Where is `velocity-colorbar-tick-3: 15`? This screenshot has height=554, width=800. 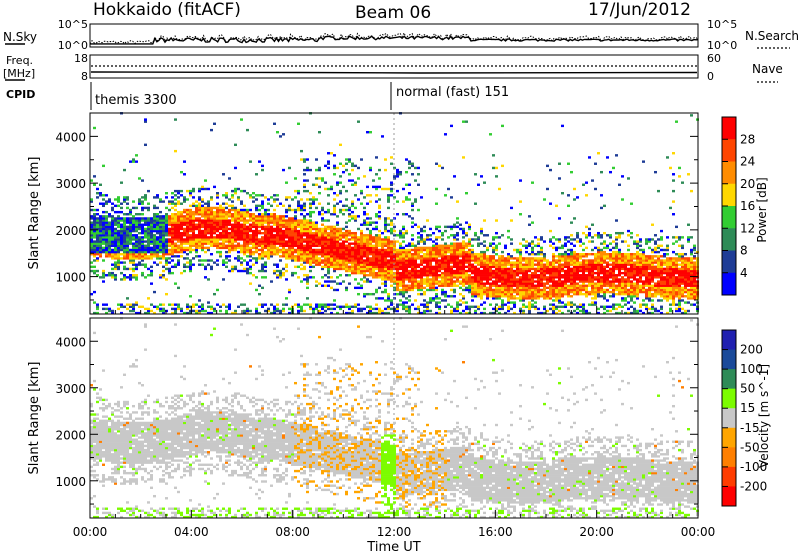 velocity-colorbar-tick-3: 15 is located at coordinates (747, 408).